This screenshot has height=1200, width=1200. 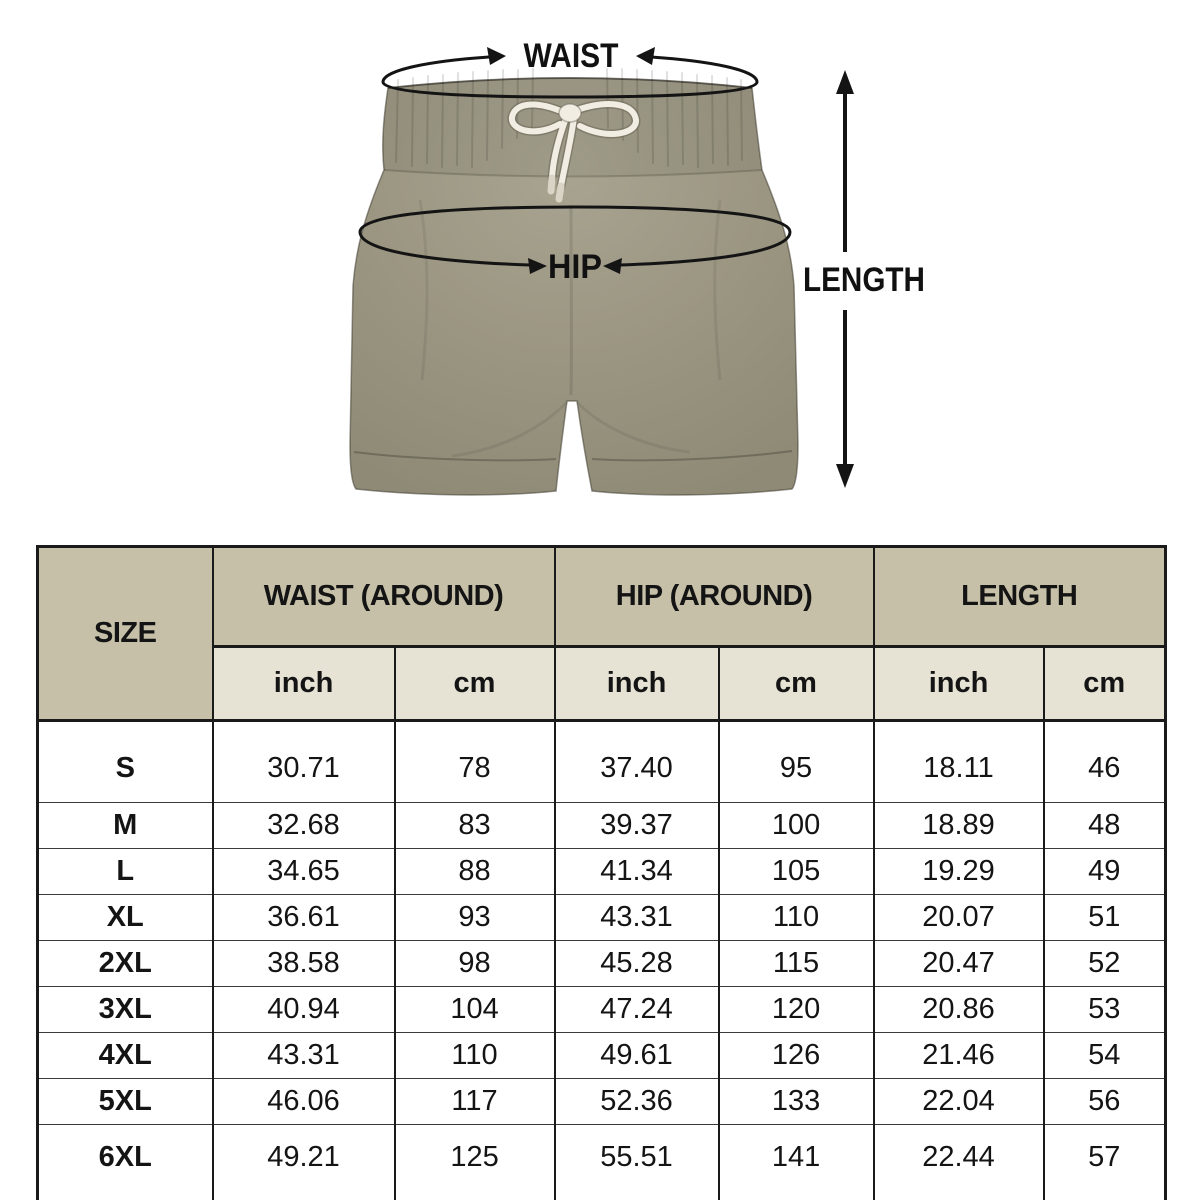 What do you see at coordinates (573, 456) in the screenshot?
I see `hem-stitch` at bounding box center [573, 456].